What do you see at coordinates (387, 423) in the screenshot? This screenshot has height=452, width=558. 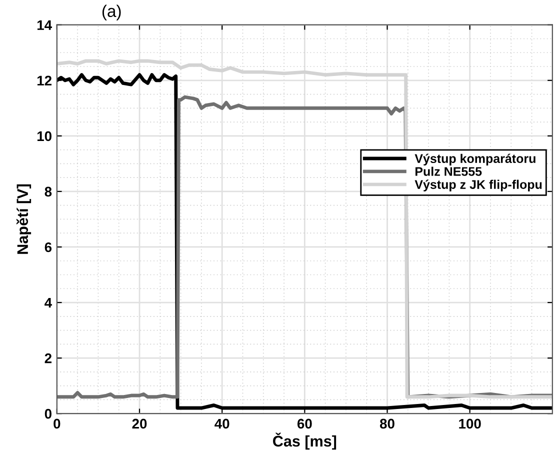 I see `x-tick-label: 80` at bounding box center [387, 423].